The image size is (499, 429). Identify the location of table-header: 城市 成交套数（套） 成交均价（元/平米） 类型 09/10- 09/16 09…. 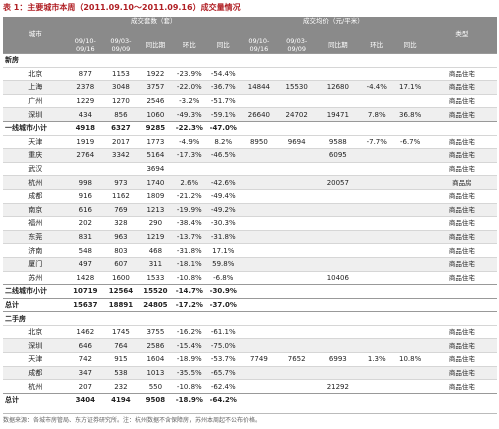
(250, 35).